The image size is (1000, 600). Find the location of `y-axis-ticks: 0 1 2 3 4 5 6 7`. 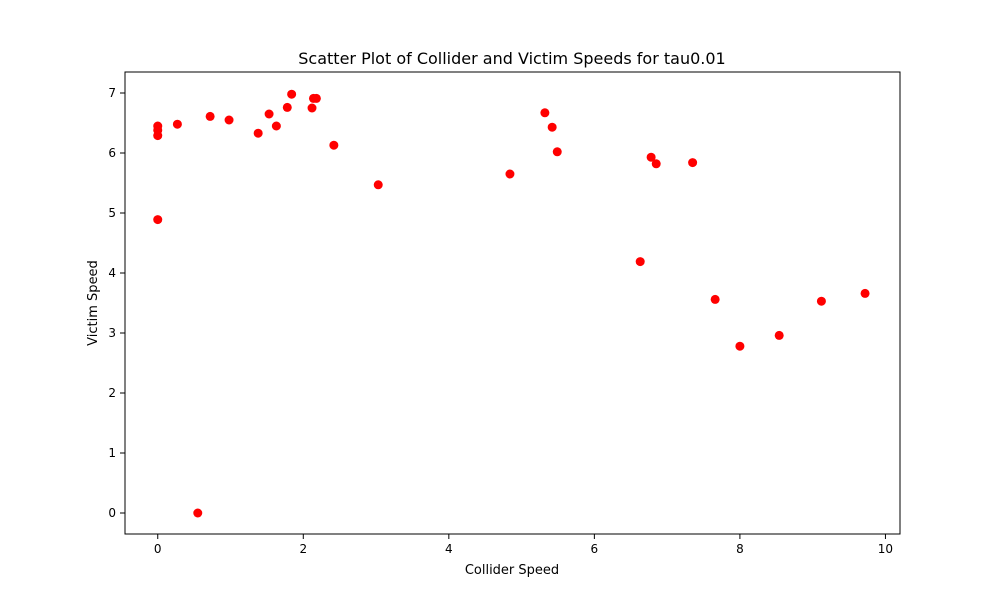

y-axis-ticks: 0 1 2 3 4 5 6 7 is located at coordinates (116, 303).